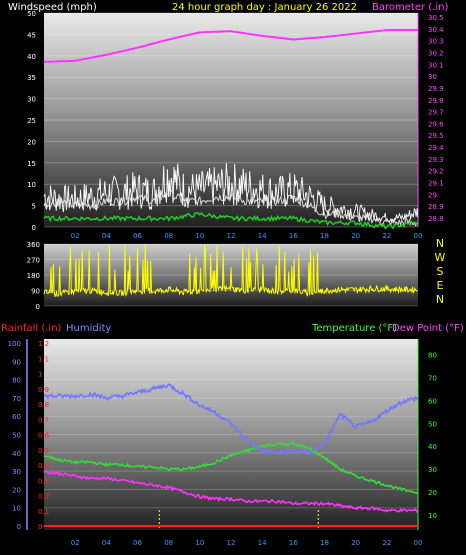 This screenshot has height=555, width=466. I want to click on humidity-tick-label: 80, so click(16, 381).